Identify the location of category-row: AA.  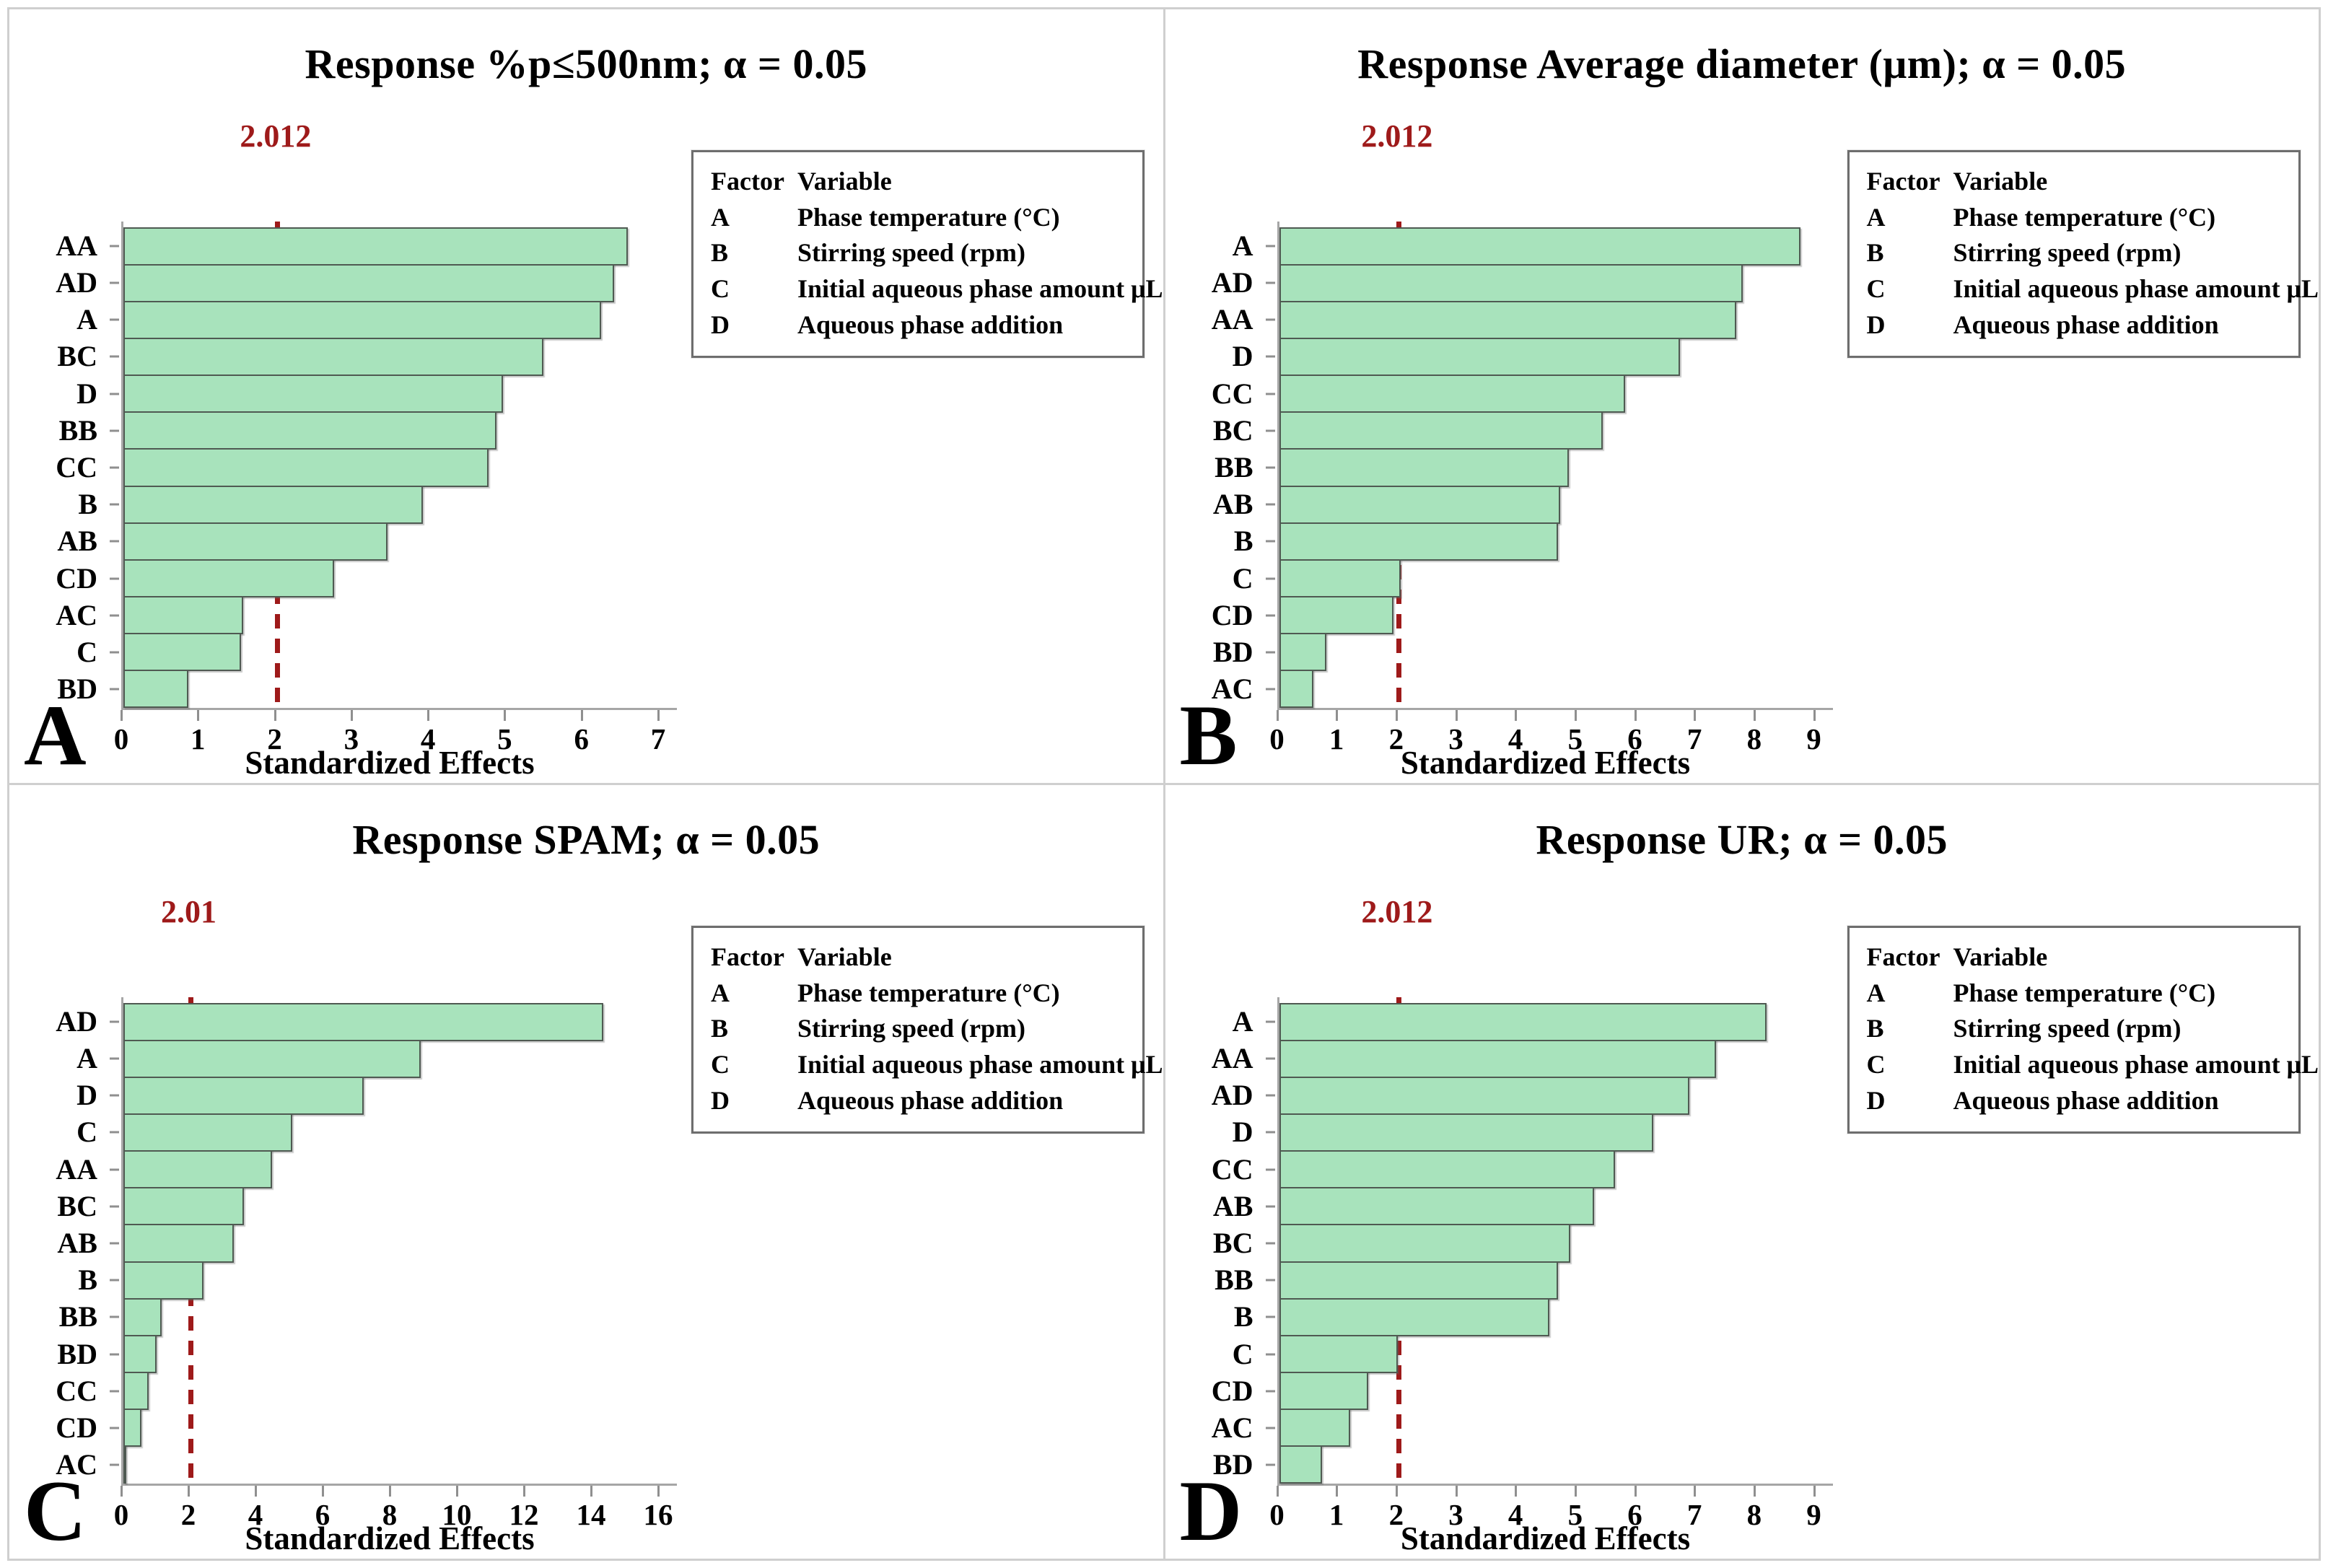
(1220, 1058).